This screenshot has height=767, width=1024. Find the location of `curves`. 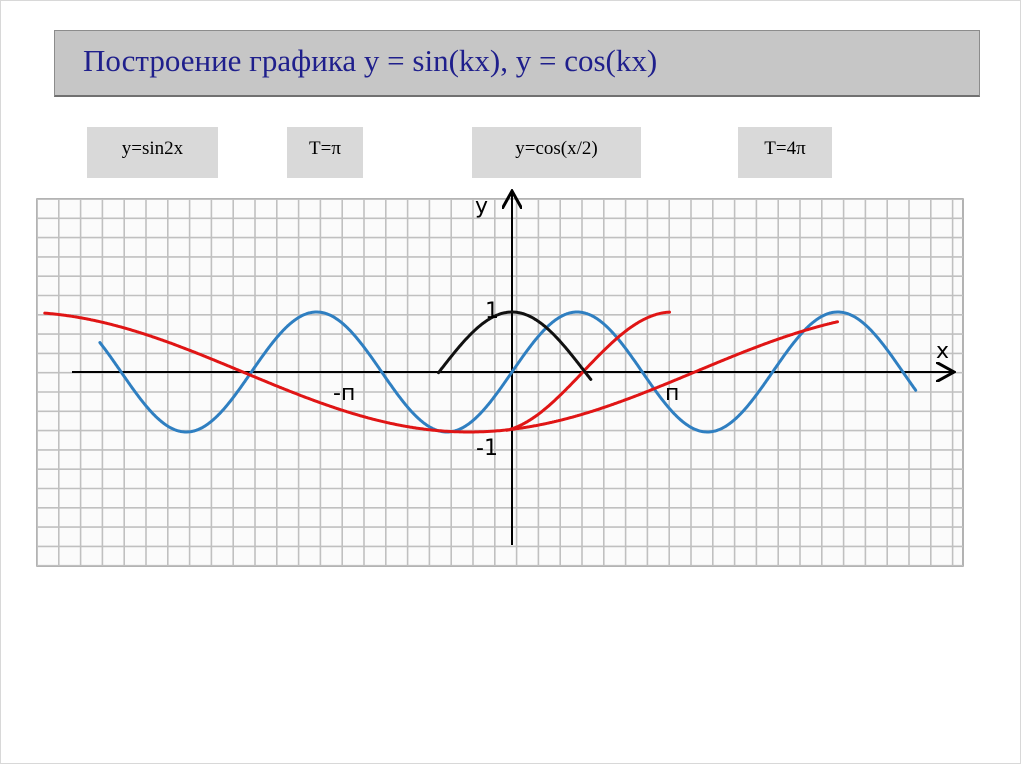

curves is located at coordinates (480, 372).